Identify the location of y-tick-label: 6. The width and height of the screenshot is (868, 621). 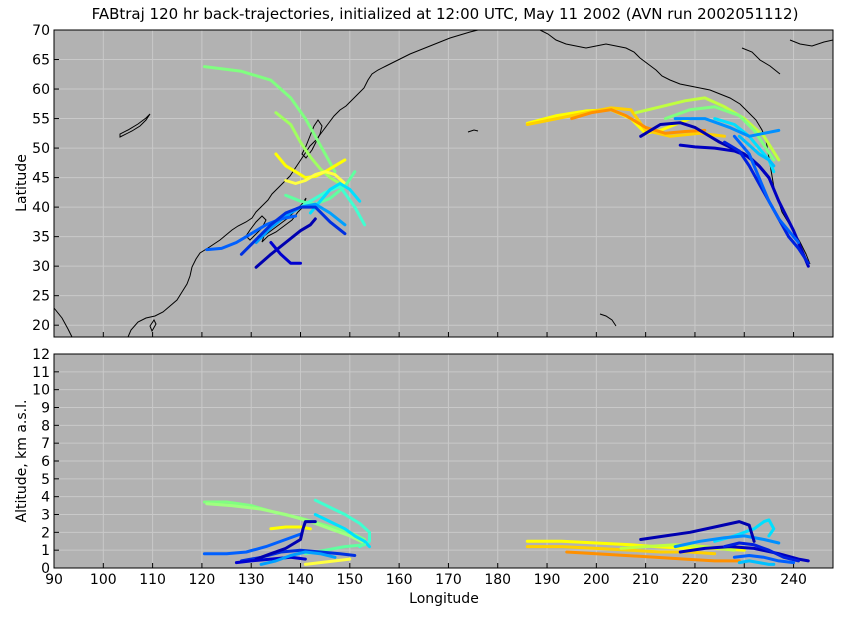
(45, 462).